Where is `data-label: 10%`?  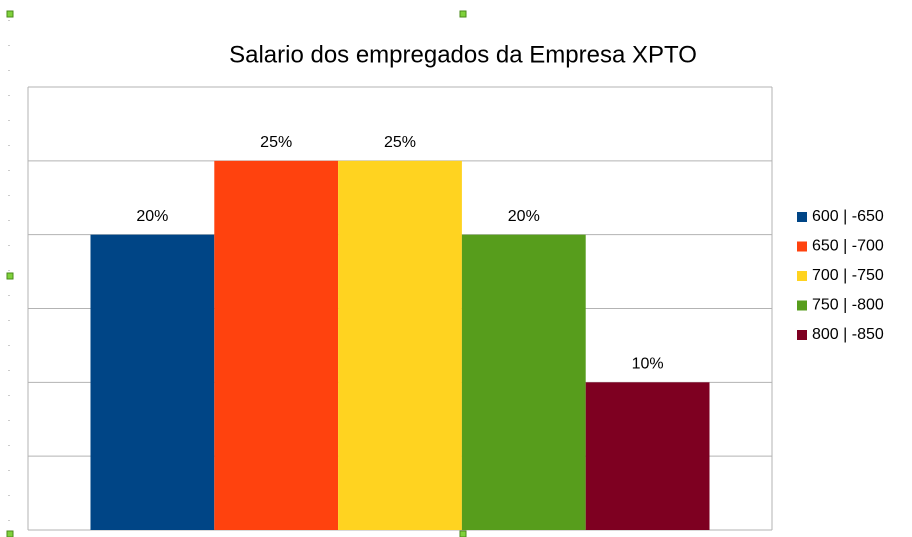
data-label: 10% is located at coordinates (648, 364).